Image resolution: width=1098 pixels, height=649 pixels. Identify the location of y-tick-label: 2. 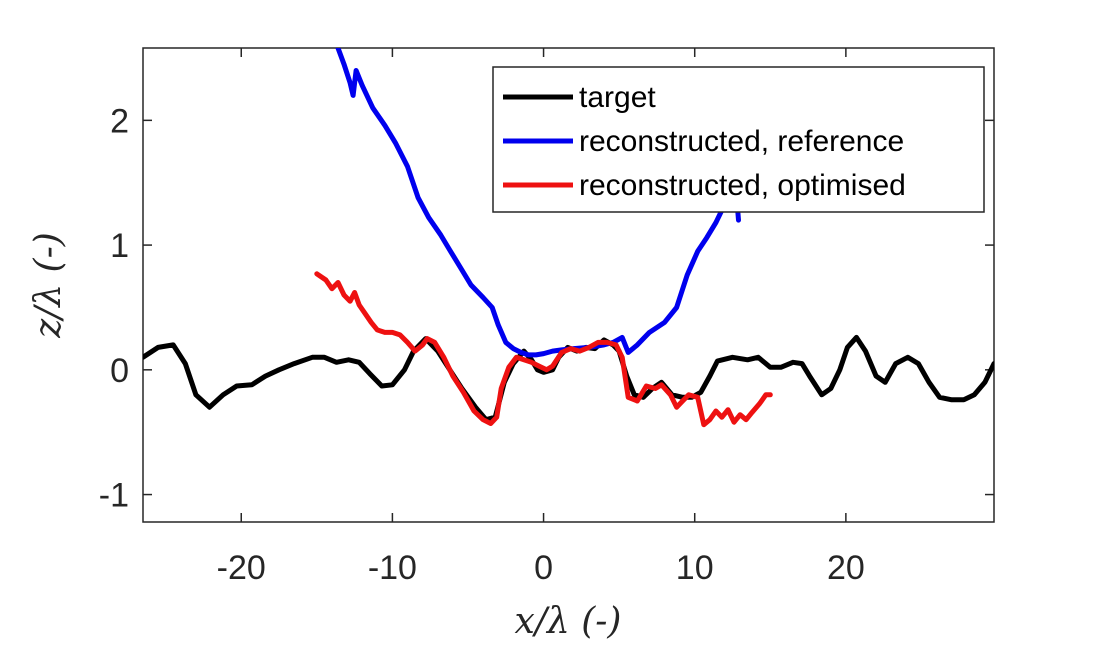
(119, 121).